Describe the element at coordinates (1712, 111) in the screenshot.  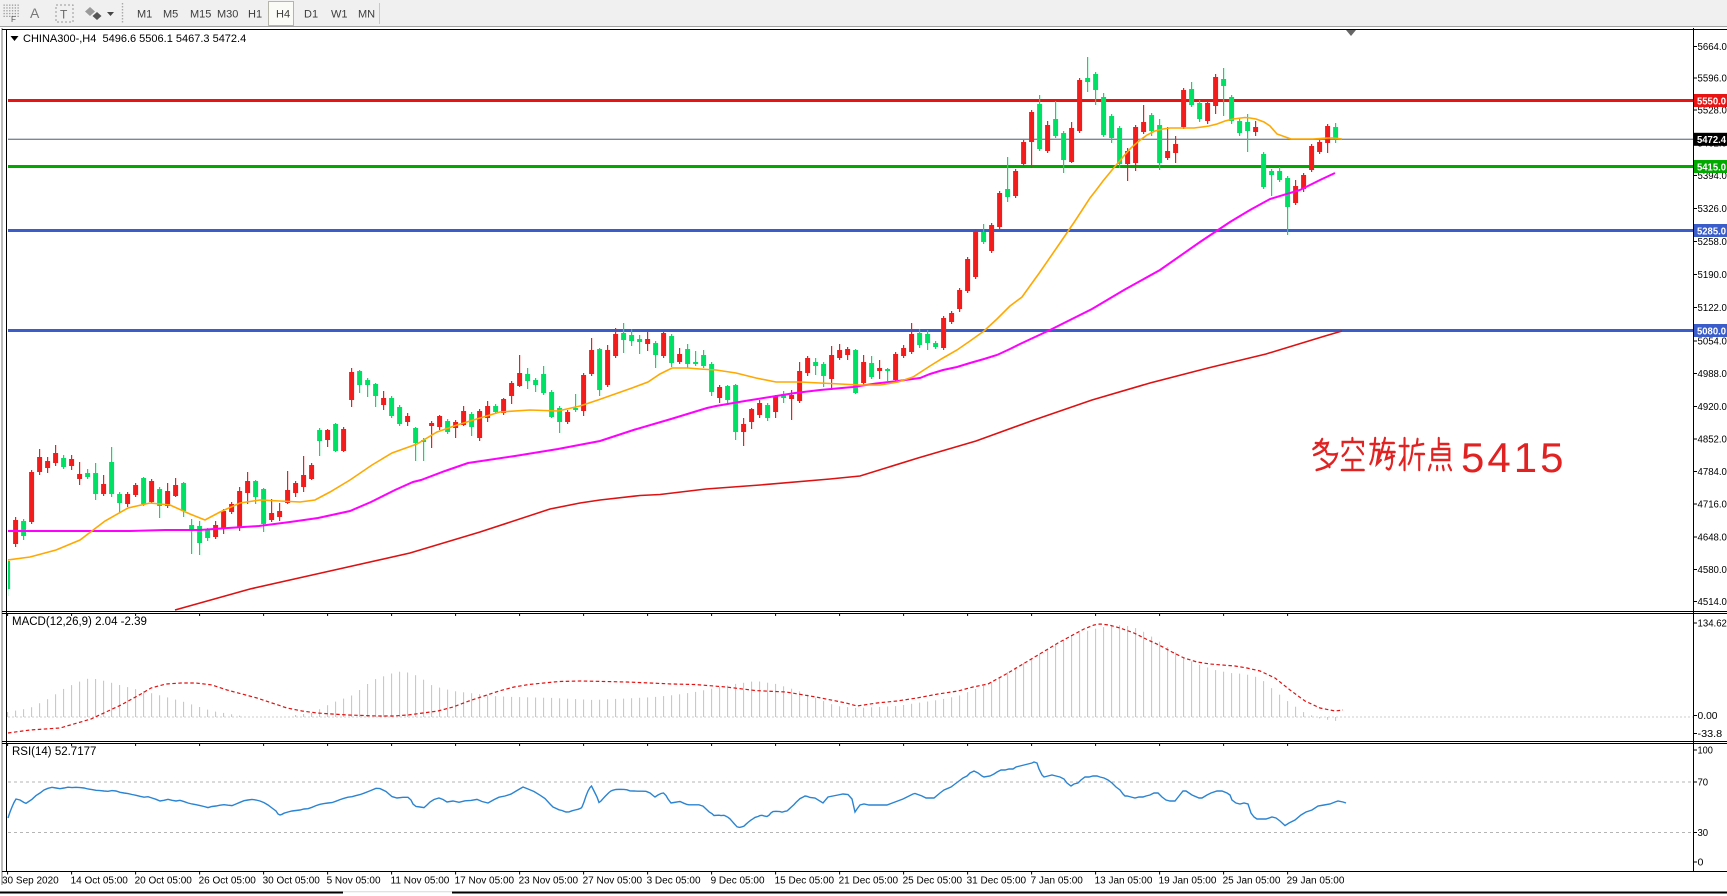
I see `svg-text: 5528.0` at that location.